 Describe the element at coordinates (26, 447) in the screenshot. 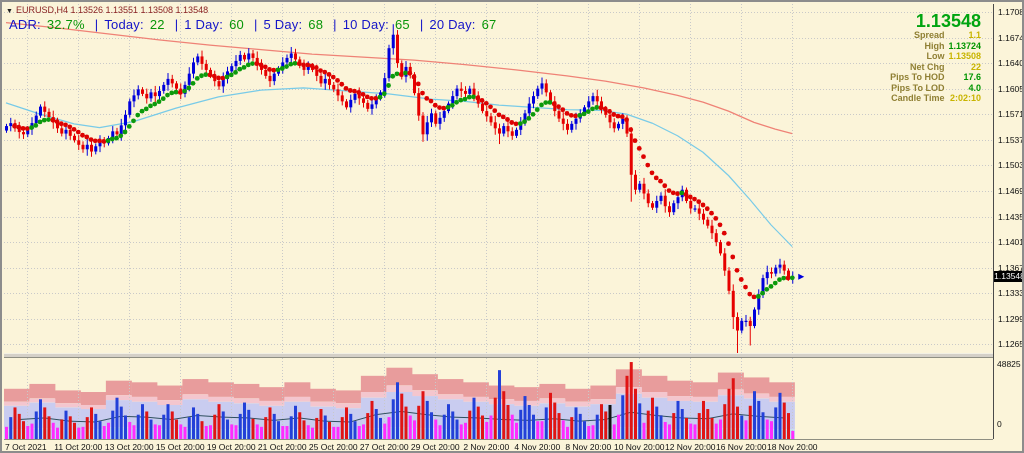

I see `time-axis-label: 7 Oct 2021` at that location.